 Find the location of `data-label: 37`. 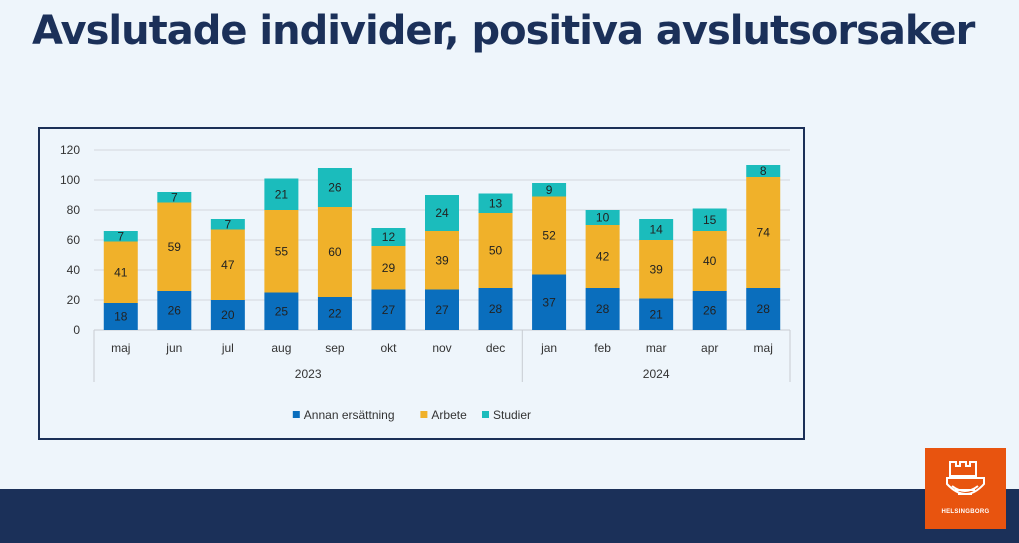

data-label: 37 is located at coordinates (549, 302).